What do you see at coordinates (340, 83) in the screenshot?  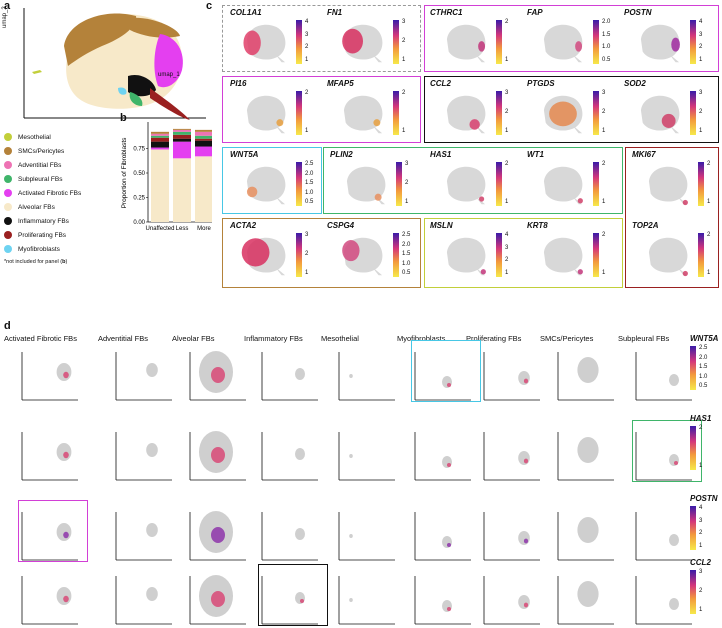 I see `gene-title: MFAP5` at bounding box center [340, 83].